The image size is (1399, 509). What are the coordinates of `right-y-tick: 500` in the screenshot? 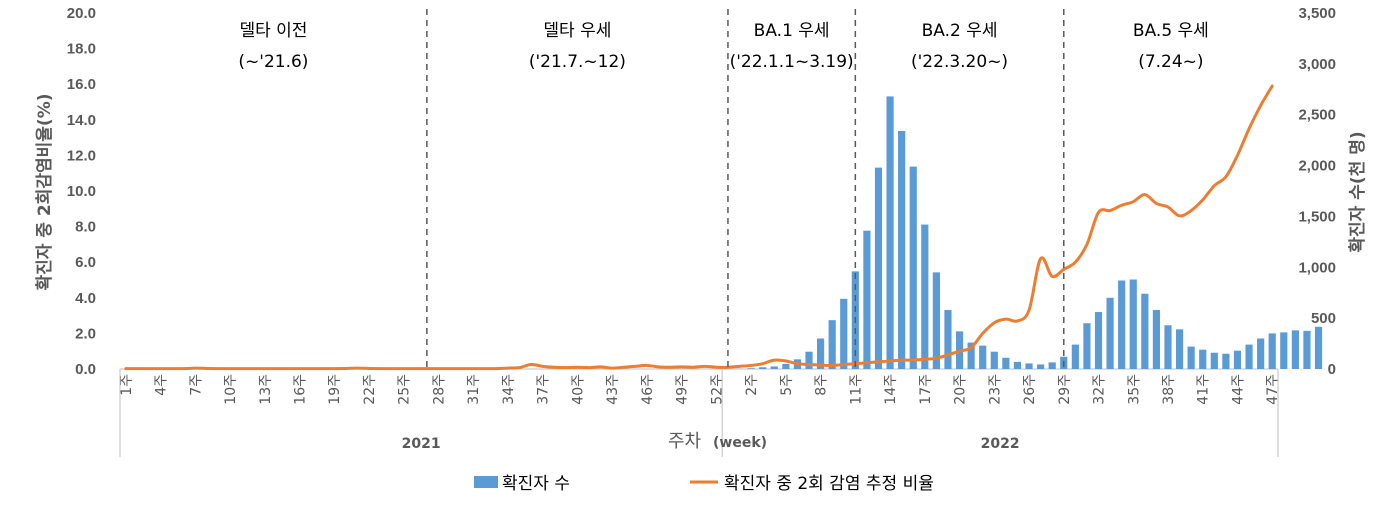 It's located at (1323, 318).